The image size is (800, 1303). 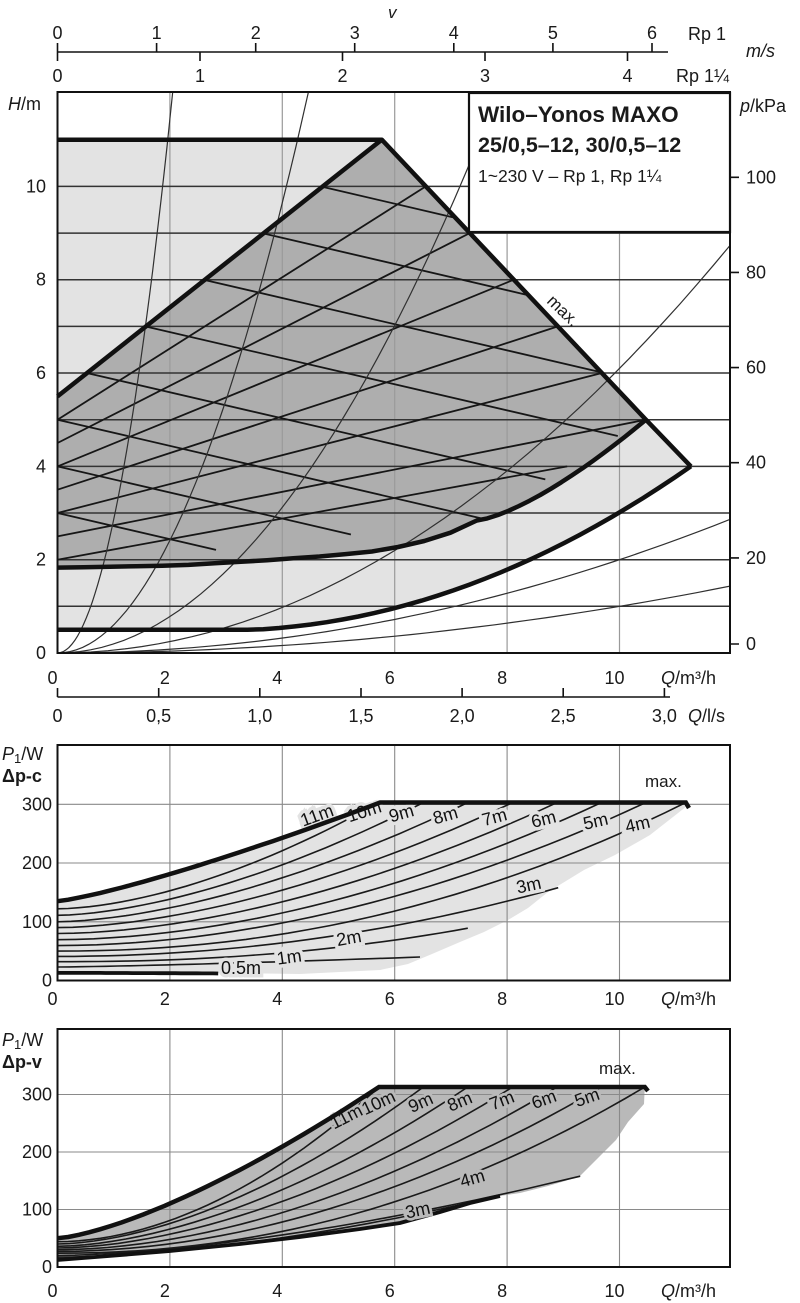 What do you see at coordinates (22, 776) in the screenshot?
I see `svg-text: Δp-c` at bounding box center [22, 776].